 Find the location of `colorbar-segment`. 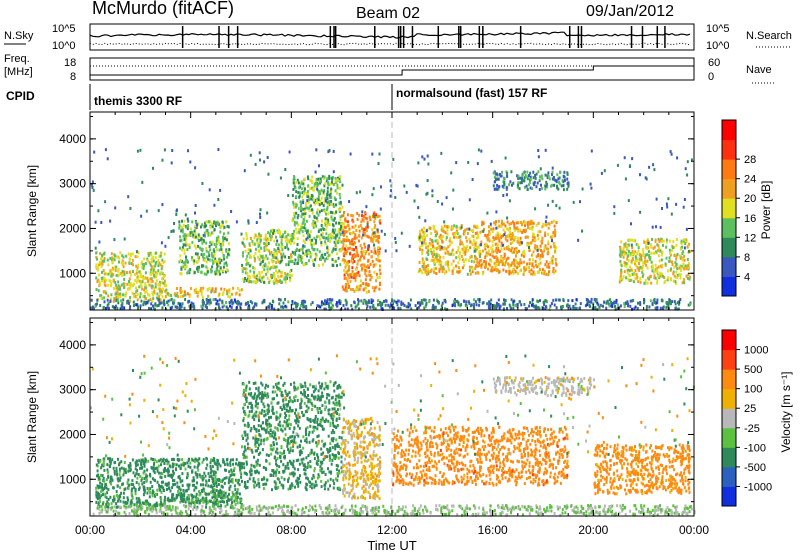

colorbar-segment is located at coordinates (729, 227).